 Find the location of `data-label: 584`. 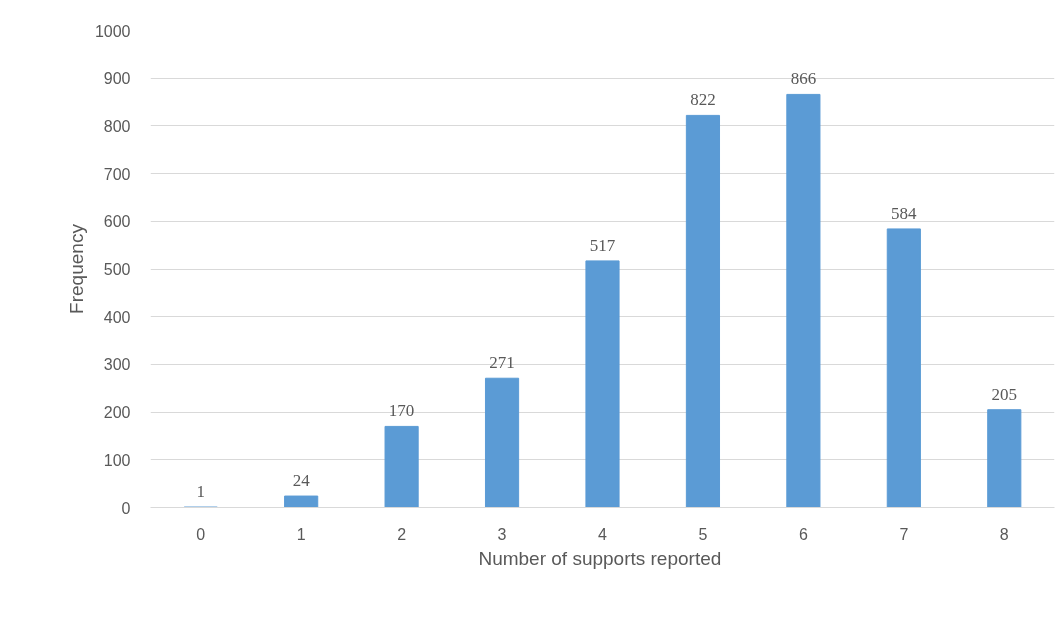

data-label: 584 is located at coordinates (904, 213).